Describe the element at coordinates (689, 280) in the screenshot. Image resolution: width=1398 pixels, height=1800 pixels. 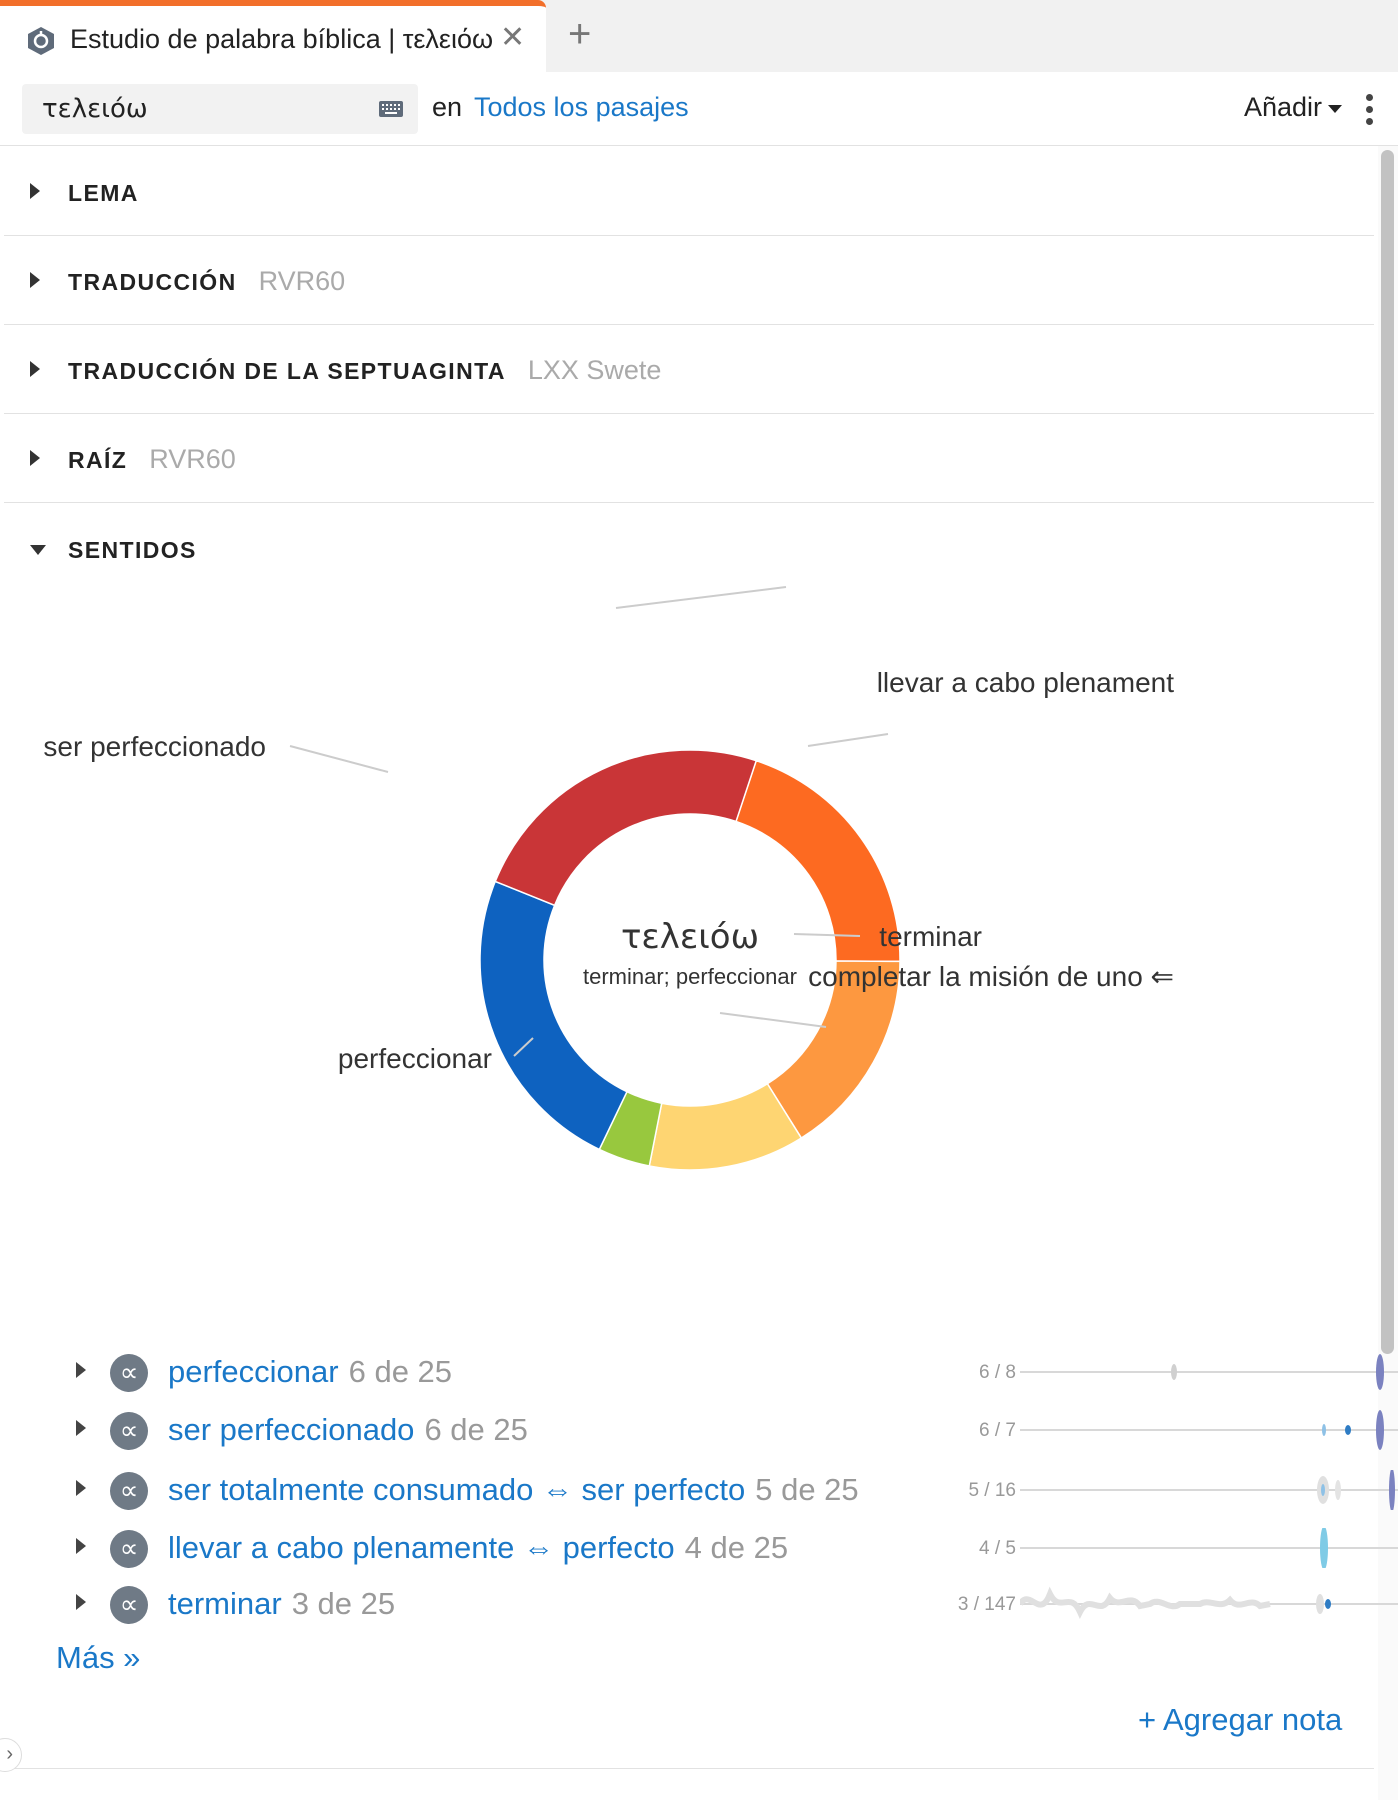
I see `section-traduccion: TRADUCCIÓN RVR60` at that location.